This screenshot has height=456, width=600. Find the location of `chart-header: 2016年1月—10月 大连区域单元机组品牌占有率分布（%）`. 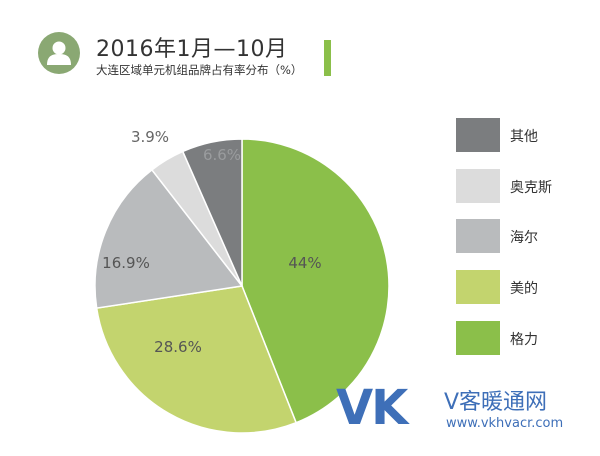

chart-header: 2016年1月—10月 大连区域单元机组品牌占有率分布（%） is located at coordinates (203, 55).